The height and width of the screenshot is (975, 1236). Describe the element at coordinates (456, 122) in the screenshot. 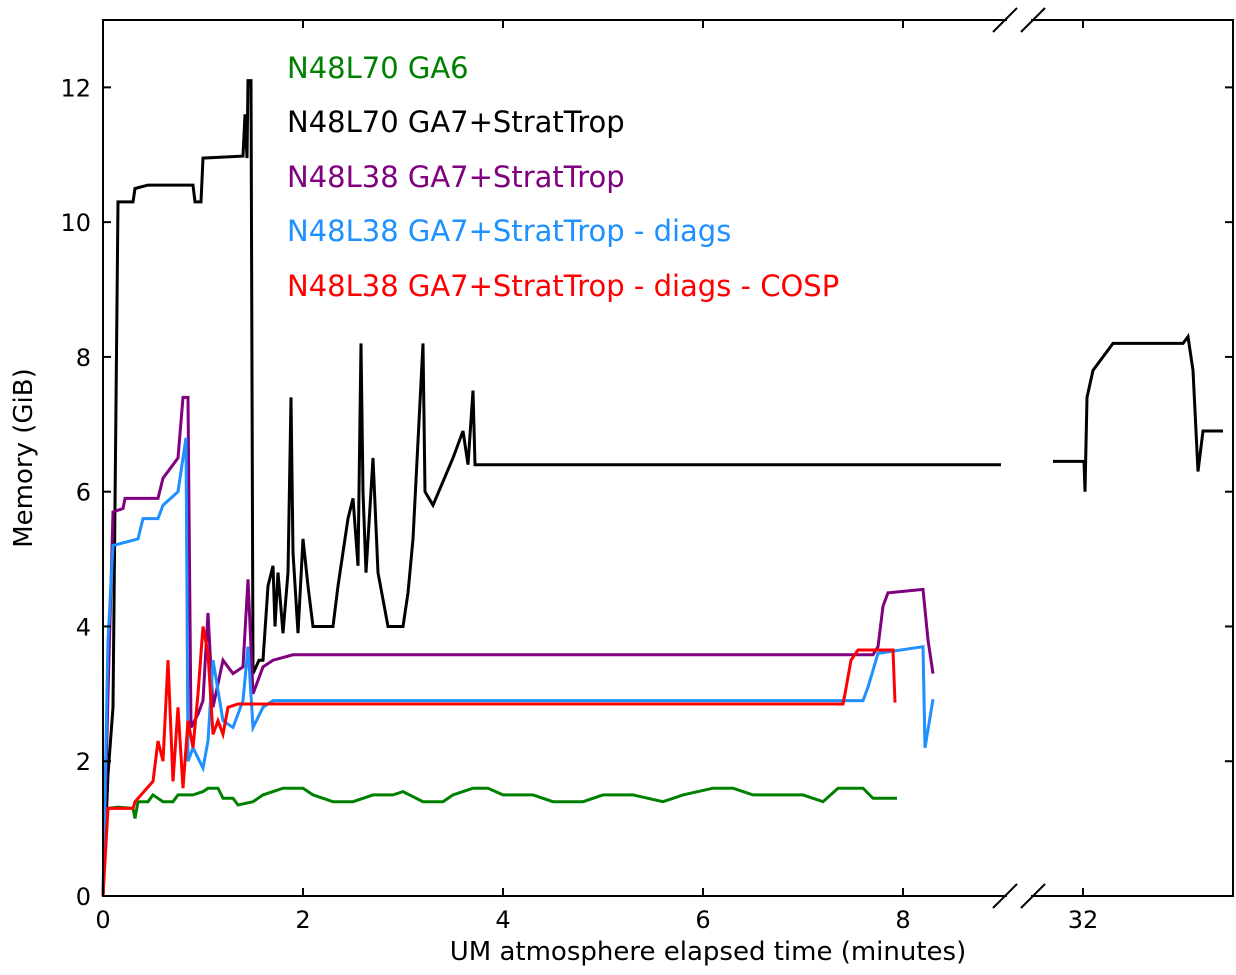

I see `legend-entry-n48l70-ga7-strattrop: N48L70 GA7+StratTrop` at that location.